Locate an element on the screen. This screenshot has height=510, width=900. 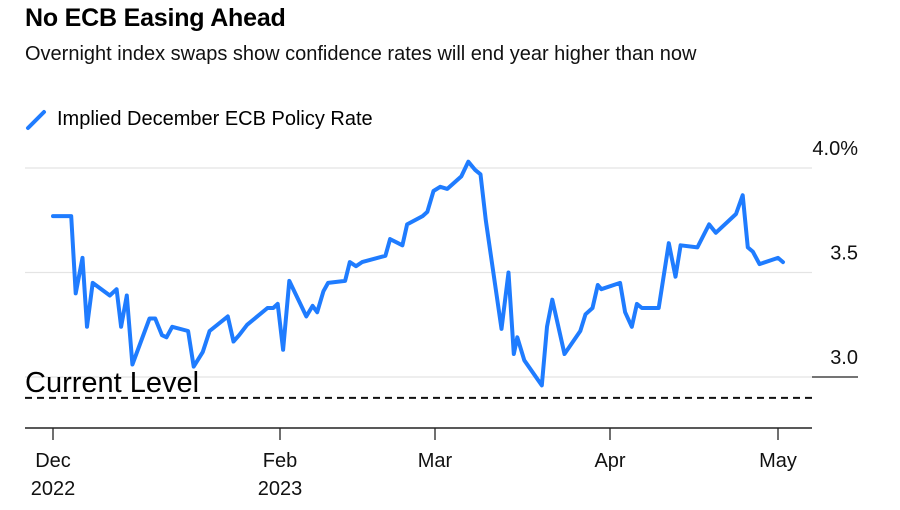
y-tick-label: 4.0% is located at coordinates (835, 149).